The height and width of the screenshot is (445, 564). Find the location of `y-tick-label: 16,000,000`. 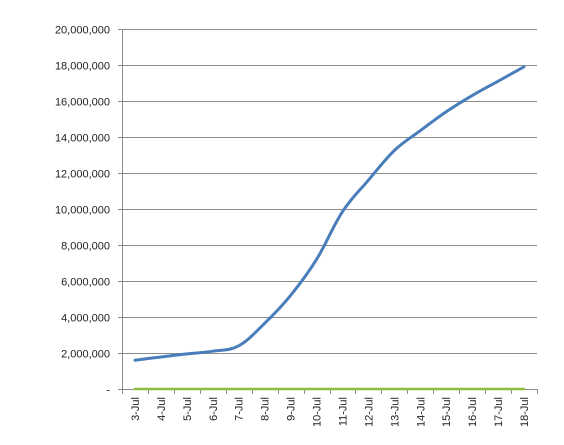

y-tick-label: 16,000,000 is located at coordinates (82, 103).